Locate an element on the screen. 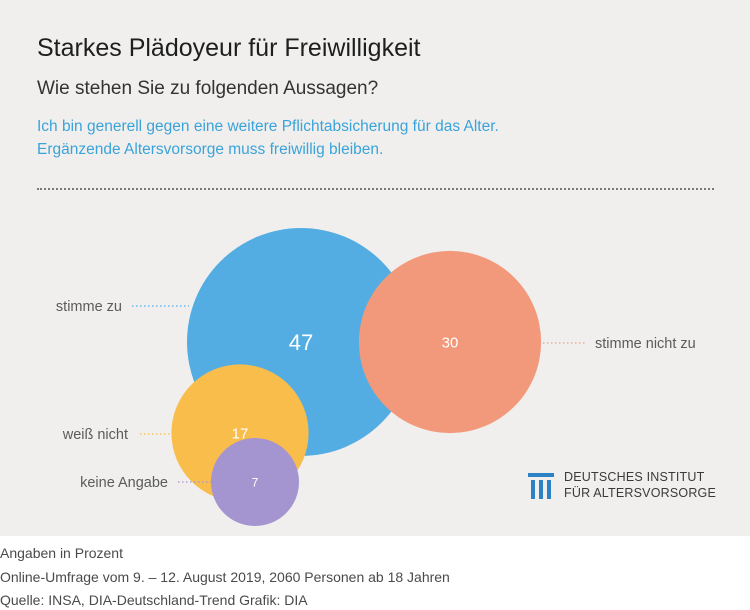 The image size is (750, 610). value-label-keine-angabe: 7 is located at coordinates (255, 482).